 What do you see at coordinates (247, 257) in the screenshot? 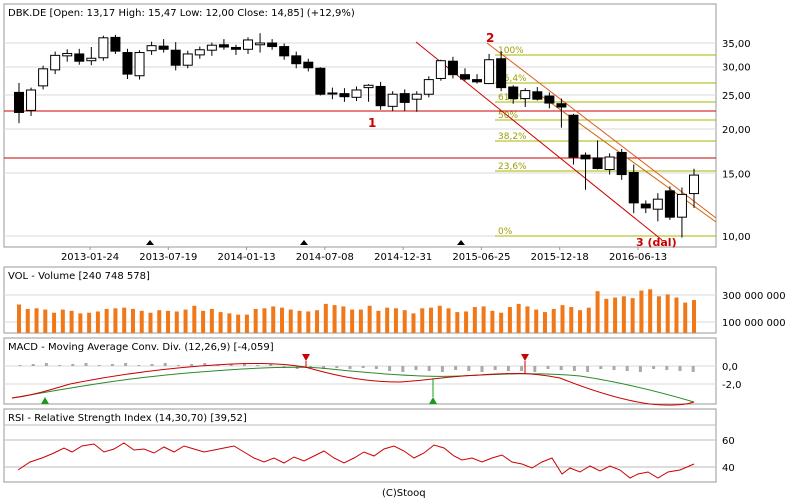
I see `x-tick-label: 2014-01-13` at bounding box center [247, 257].